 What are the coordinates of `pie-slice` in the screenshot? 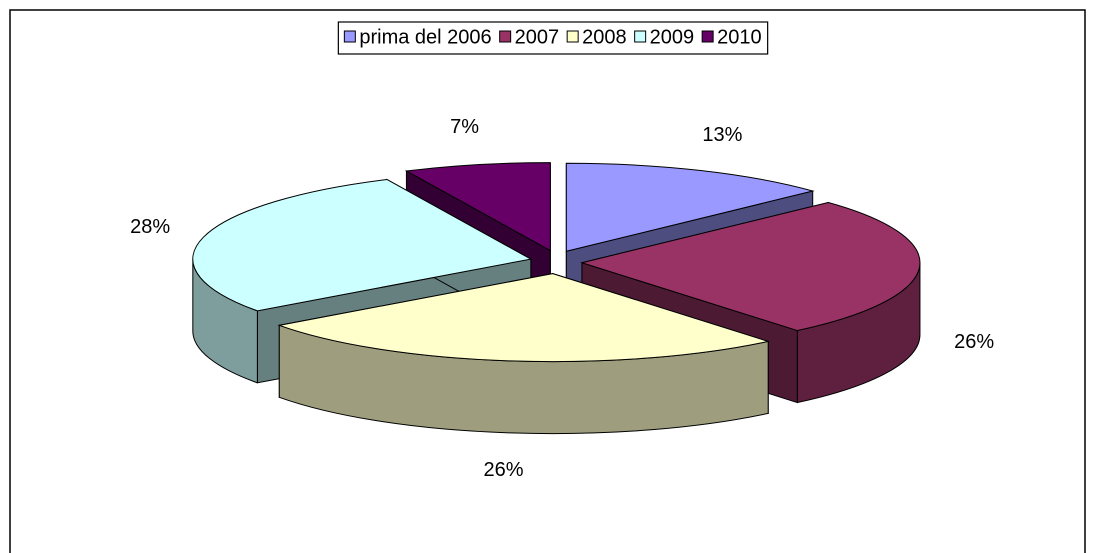 It's located at (524, 353).